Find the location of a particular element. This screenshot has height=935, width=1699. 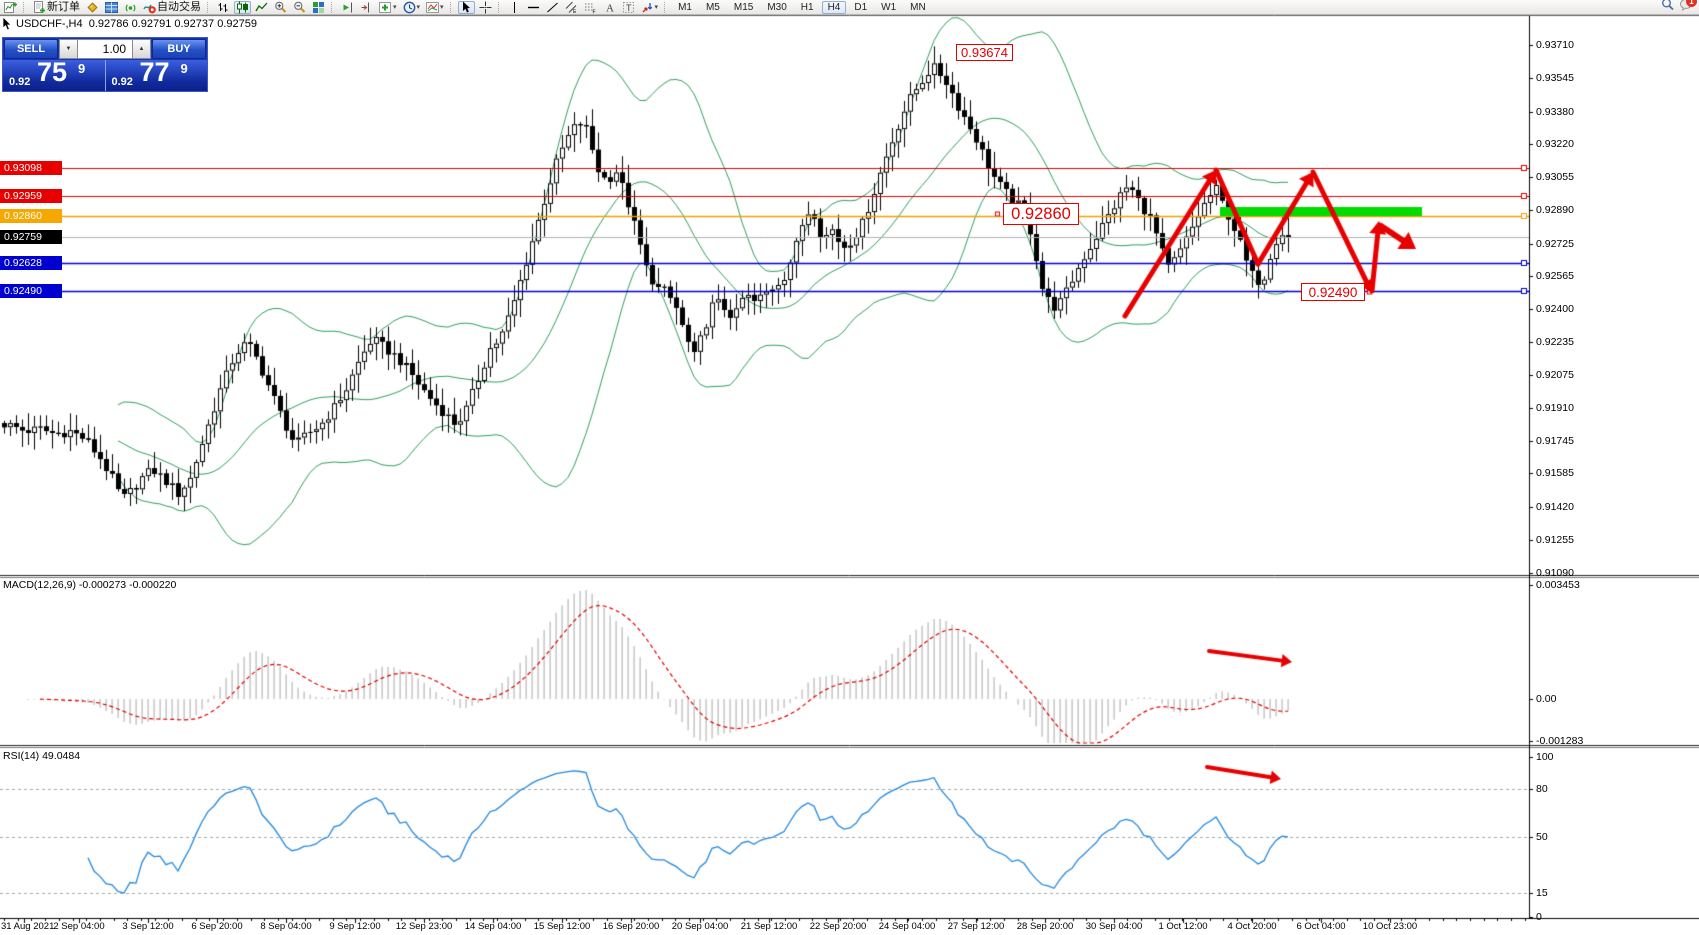

profiles-icon is located at coordinates (92, 7).